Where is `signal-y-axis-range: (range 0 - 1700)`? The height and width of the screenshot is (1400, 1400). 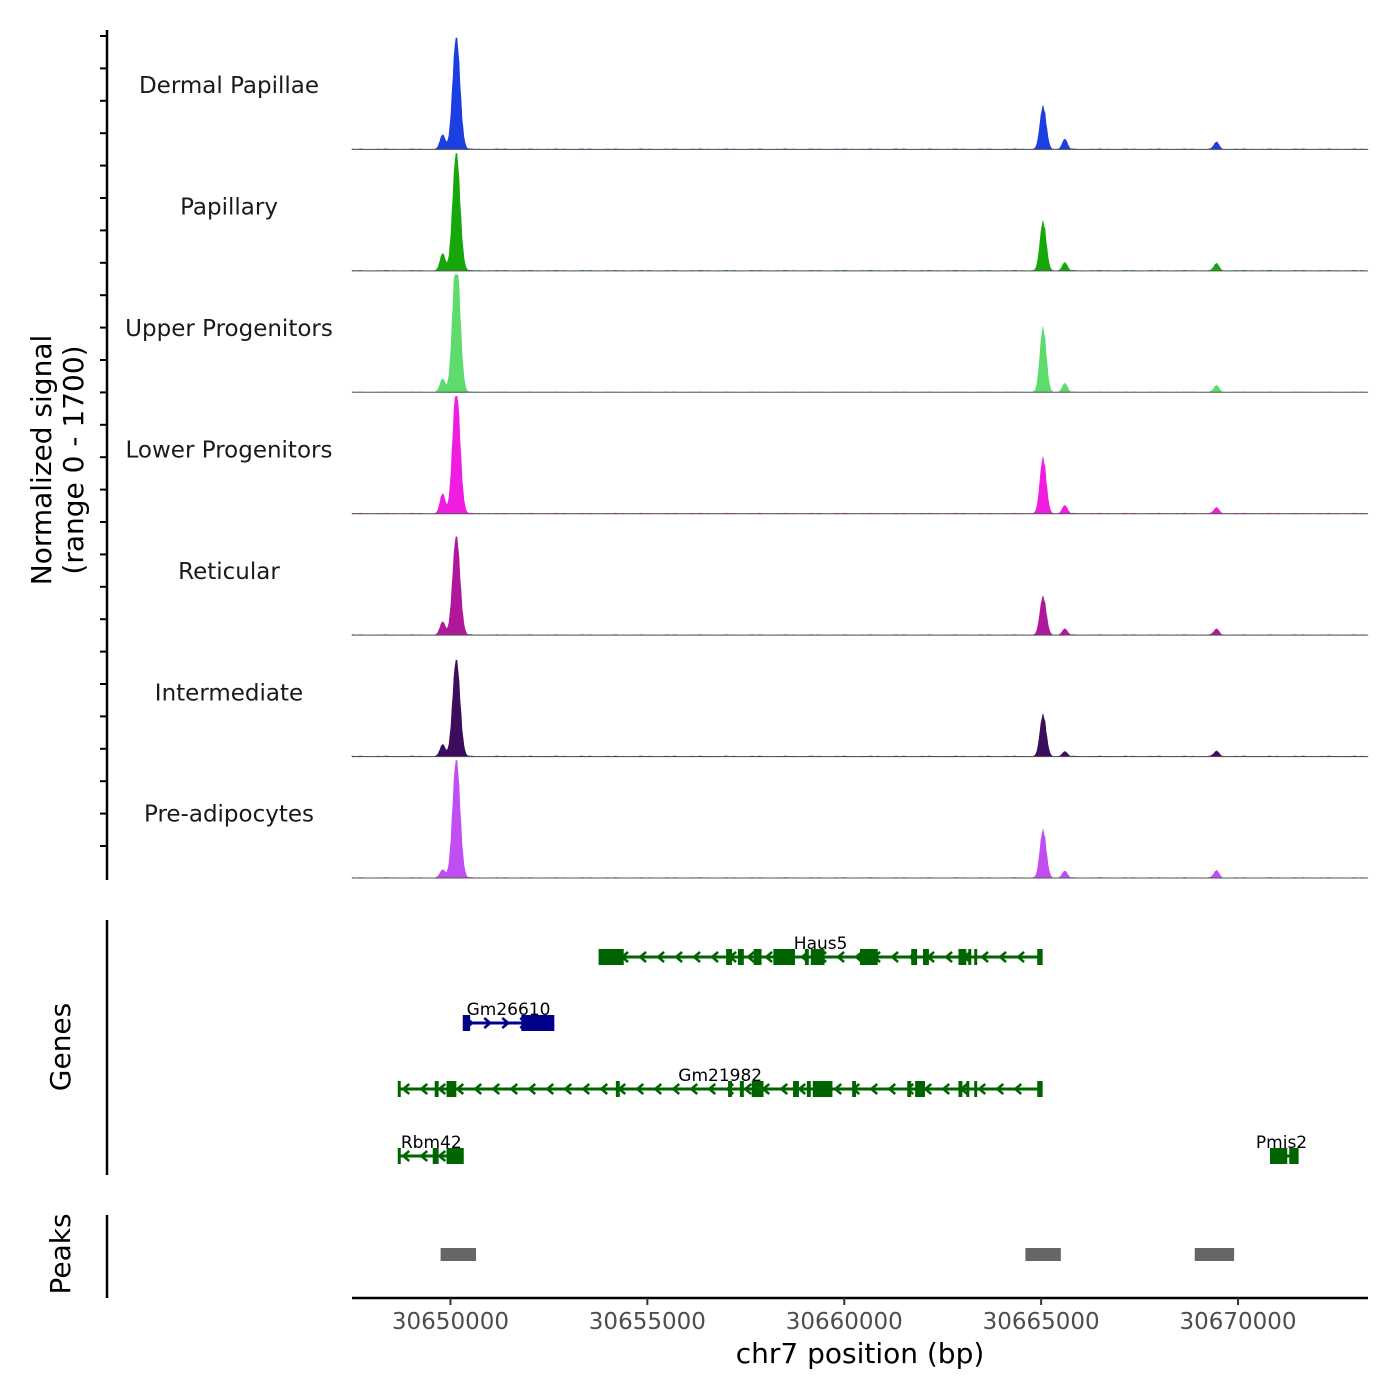 signal-y-axis-range: (range 0 - 1700) is located at coordinates (73, 459).